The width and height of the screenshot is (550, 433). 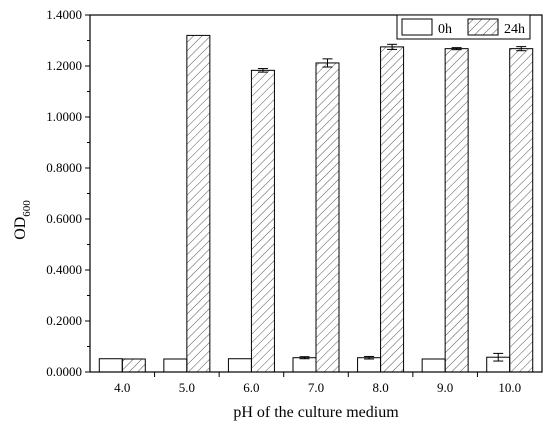 What do you see at coordinates (20, 228) in the screenshot?
I see `y-axis-title-main: OD` at bounding box center [20, 228].